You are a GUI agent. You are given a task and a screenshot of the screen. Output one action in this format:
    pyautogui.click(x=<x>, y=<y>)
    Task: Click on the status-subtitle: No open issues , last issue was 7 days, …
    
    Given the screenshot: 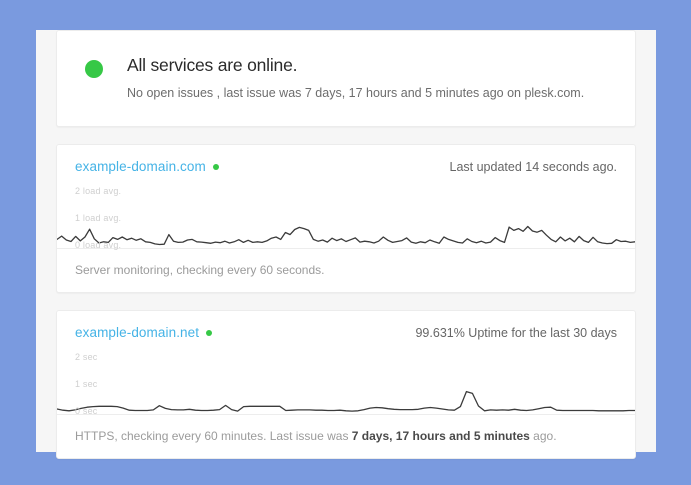 What is the action you would take?
    pyautogui.click(x=356, y=93)
    